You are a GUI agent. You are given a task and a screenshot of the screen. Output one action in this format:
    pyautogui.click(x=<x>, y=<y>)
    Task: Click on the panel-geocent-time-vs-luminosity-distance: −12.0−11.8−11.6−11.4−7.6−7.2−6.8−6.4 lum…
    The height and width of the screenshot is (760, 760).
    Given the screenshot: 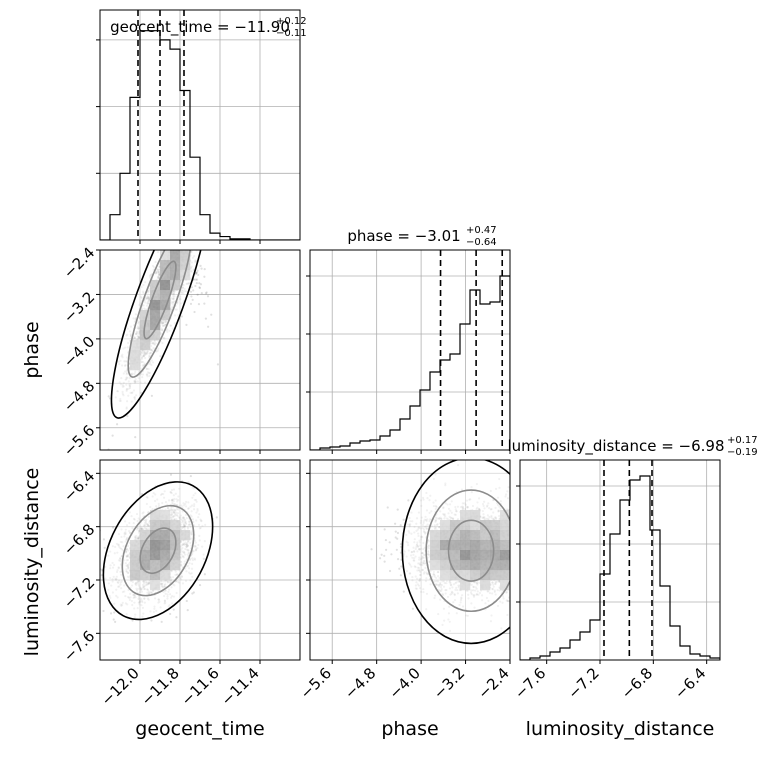 What is the action you would take?
    pyautogui.click(x=161, y=599)
    